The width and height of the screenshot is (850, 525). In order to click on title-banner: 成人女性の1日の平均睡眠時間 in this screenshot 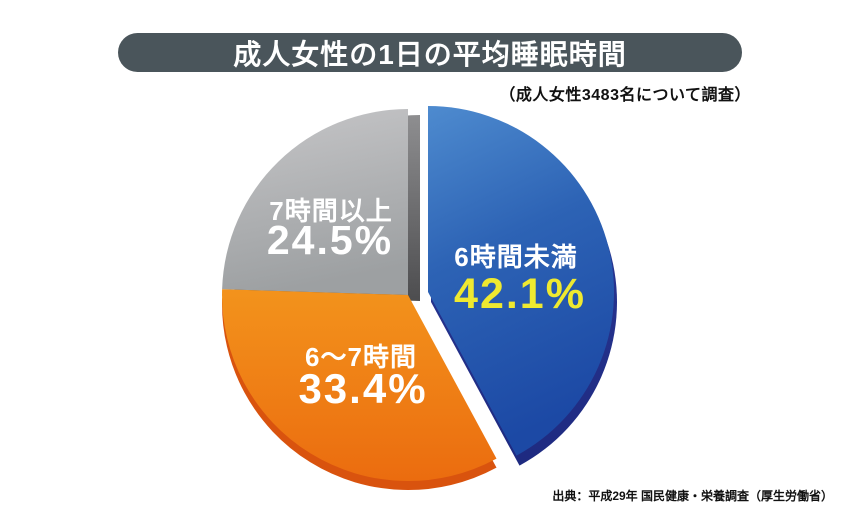, I will do `click(430, 52)`.